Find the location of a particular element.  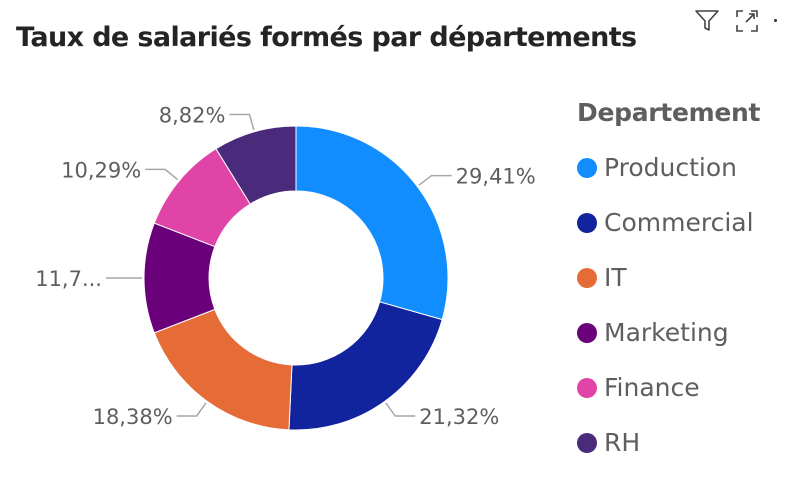

visual-header-toolbar is located at coordinates (735, 21).